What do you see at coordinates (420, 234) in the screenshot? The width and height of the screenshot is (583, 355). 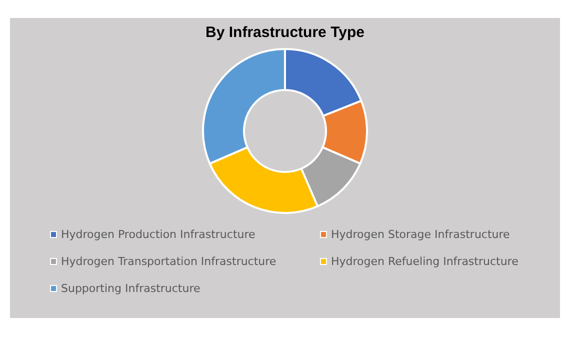 I see `legend-label: Hydrogen Storage Infrastructure` at bounding box center [420, 234].